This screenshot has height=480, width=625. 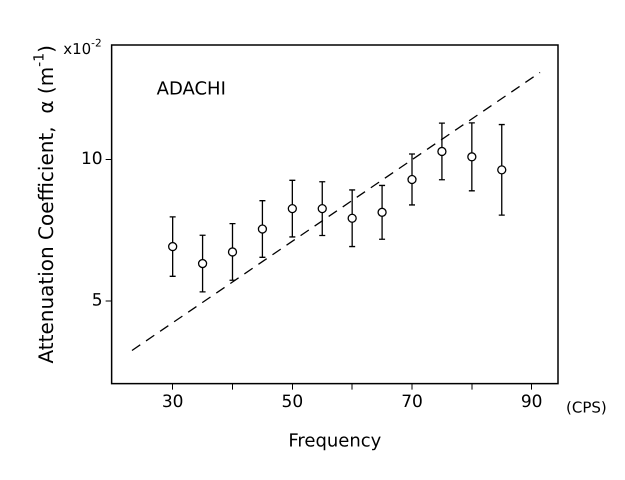 What do you see at coordinates (586, 407) in the screenshot?
I see `text: (CPS)` at bounding box center [586, 407].